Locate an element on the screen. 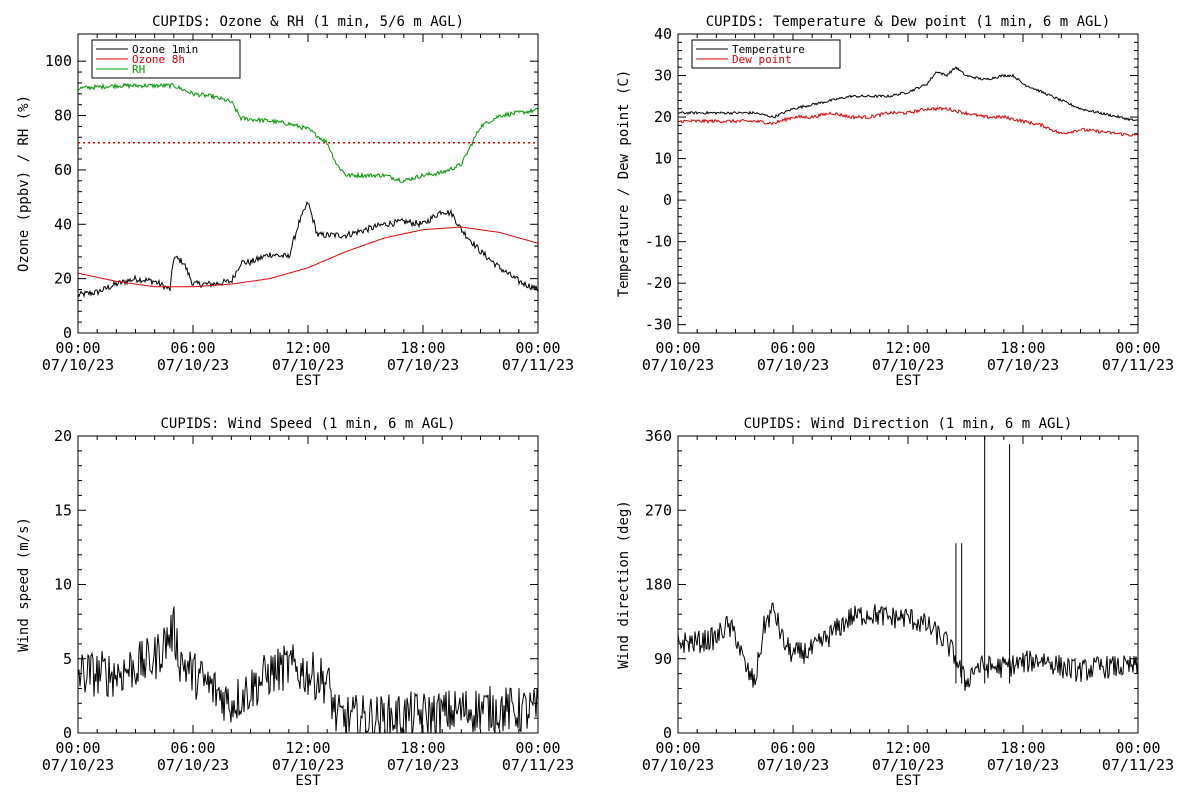 This screenshot has height=800, width=1200. y-tick-label: 270 is located at coordinates (658, 510).